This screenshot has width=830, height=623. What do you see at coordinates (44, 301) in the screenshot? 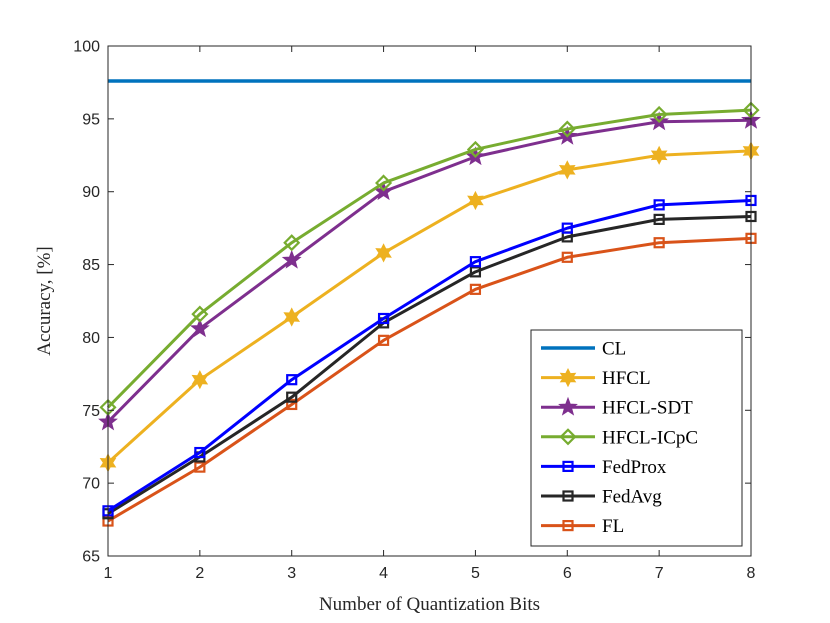
I see `y-axis-label: Accuracy, [%]` at bounding box center [44, 301].